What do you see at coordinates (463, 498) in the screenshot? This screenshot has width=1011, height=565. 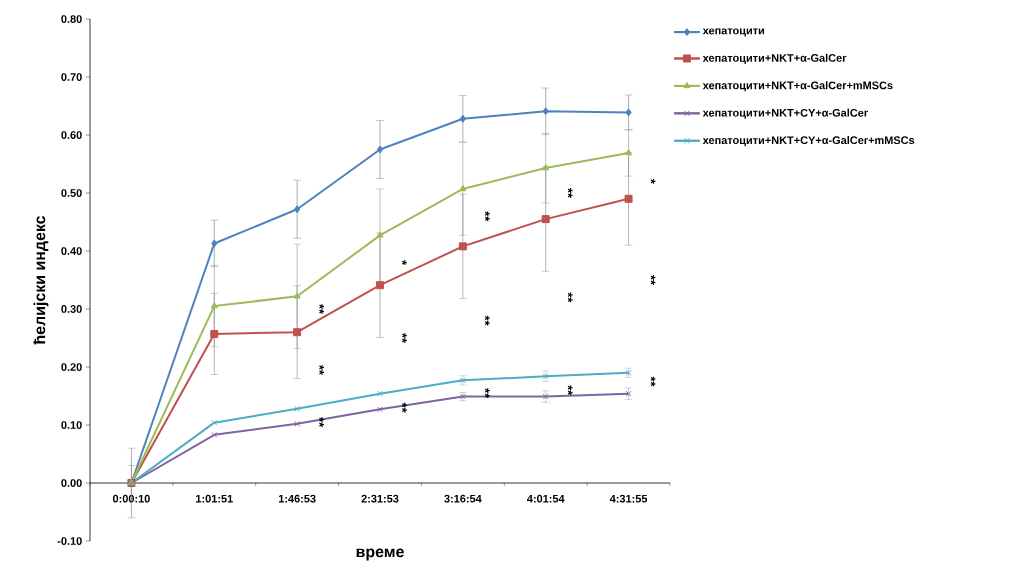 I see `x-tick-label: 3:16:54` at bounding box center [463, 498].